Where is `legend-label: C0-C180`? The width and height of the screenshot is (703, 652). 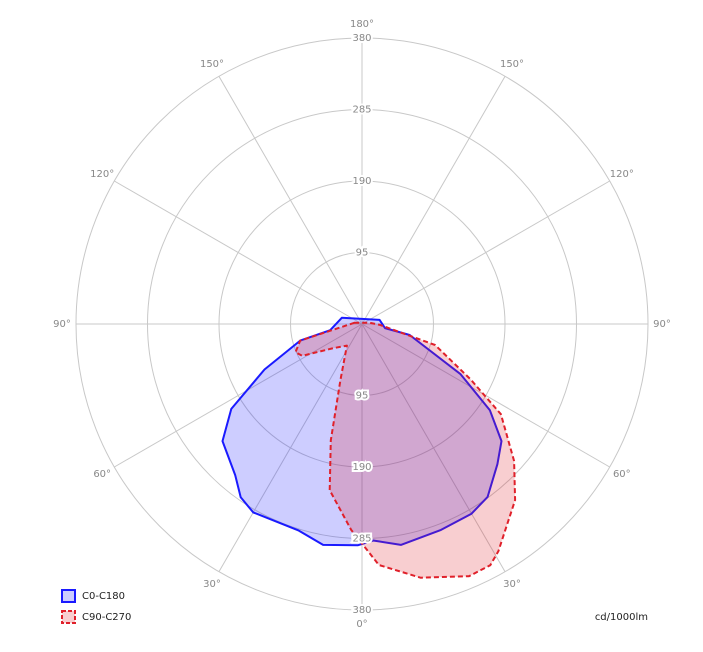 legend-label: C0-C180 is located at coordinates (103, 596).